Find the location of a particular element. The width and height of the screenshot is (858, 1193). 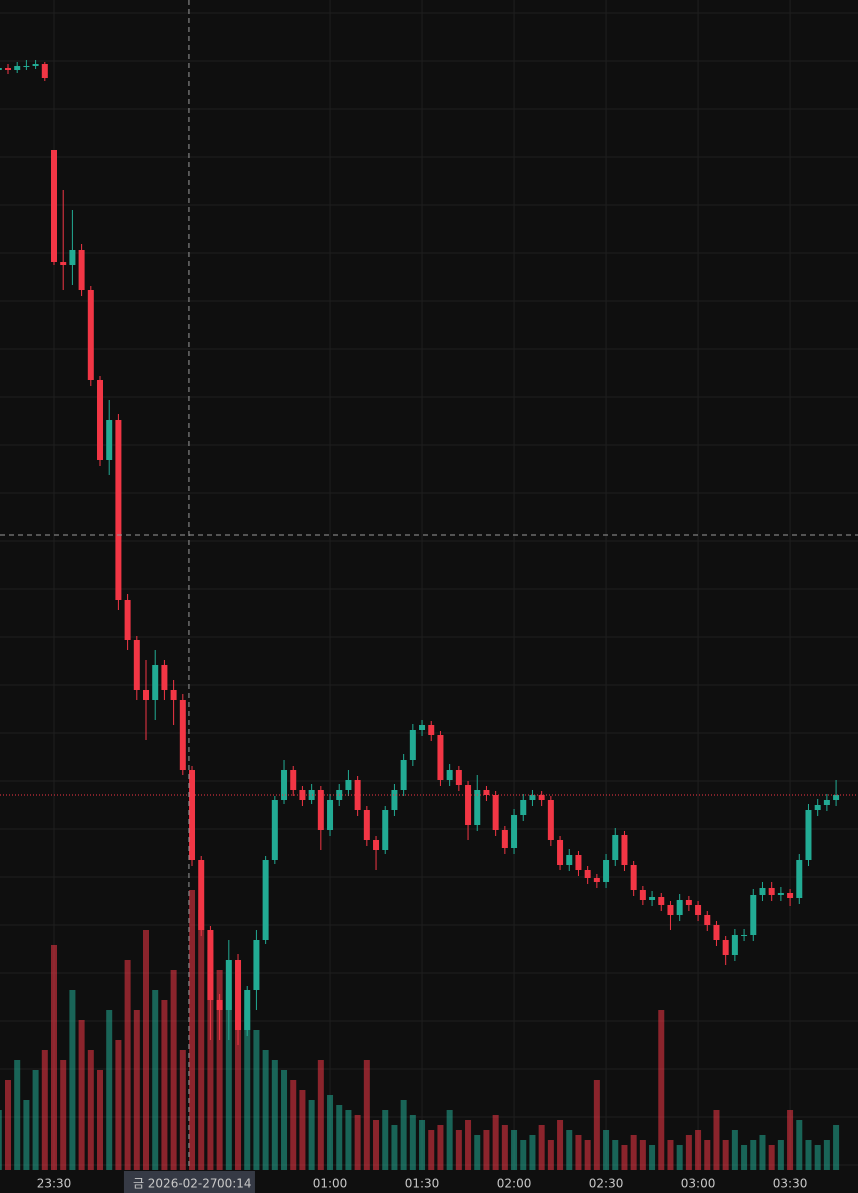

x-tick-label: 01:30 is located at coordinates (422, 1184).